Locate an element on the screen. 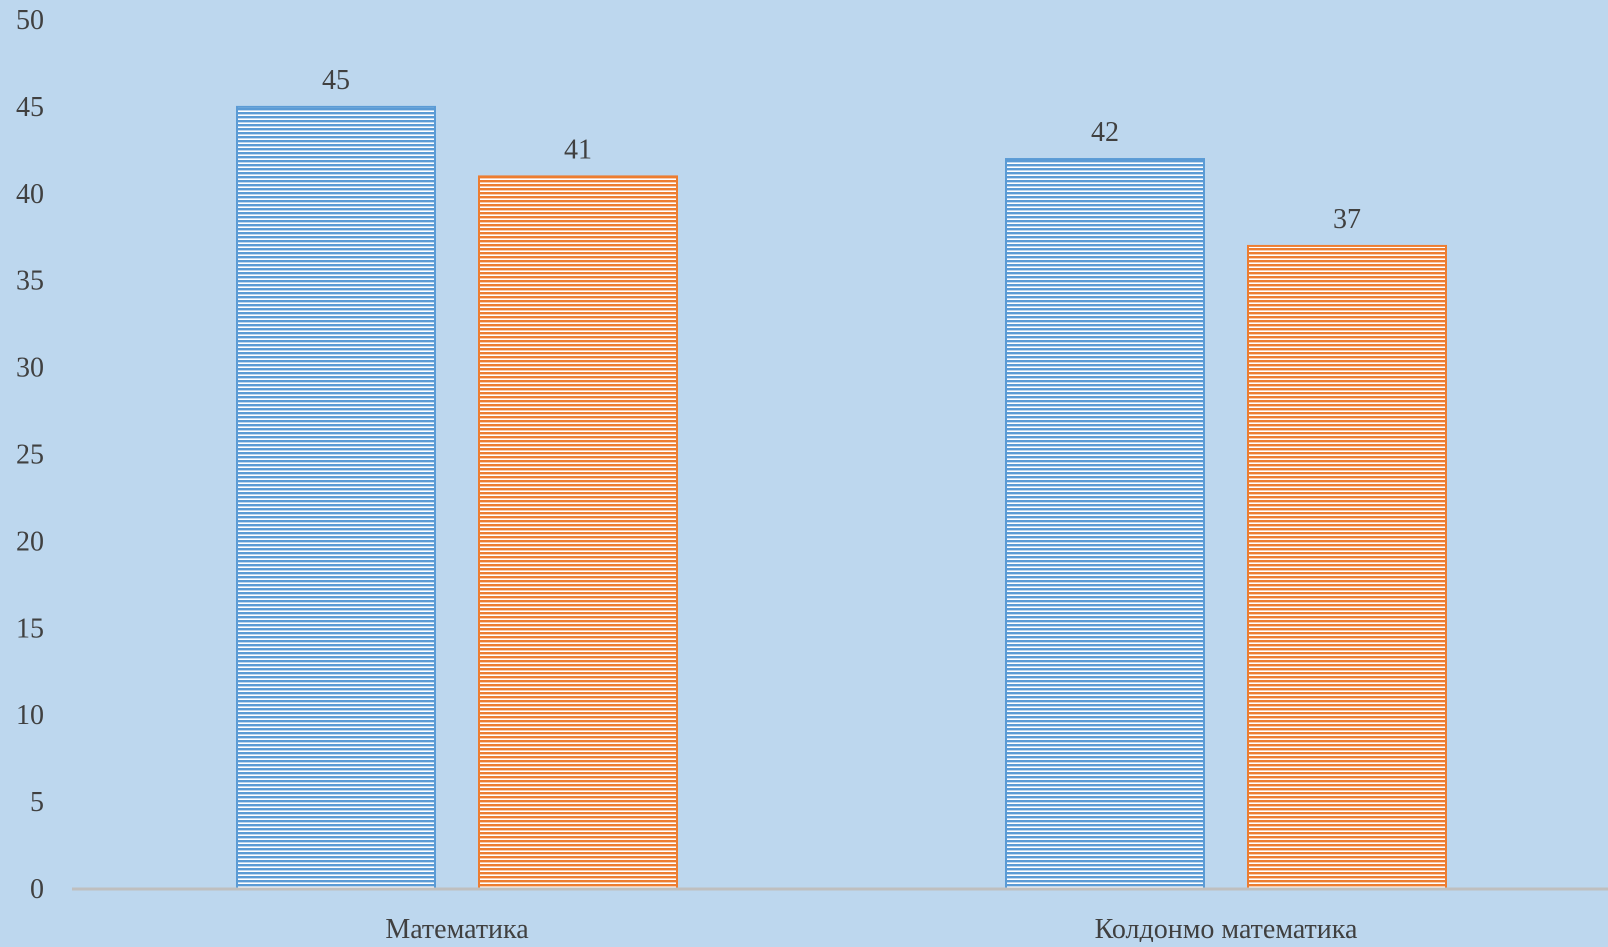 The width and height of the screenshot is (1608, 947). y-tick-label: 10 is located at coordinates (30, 715).